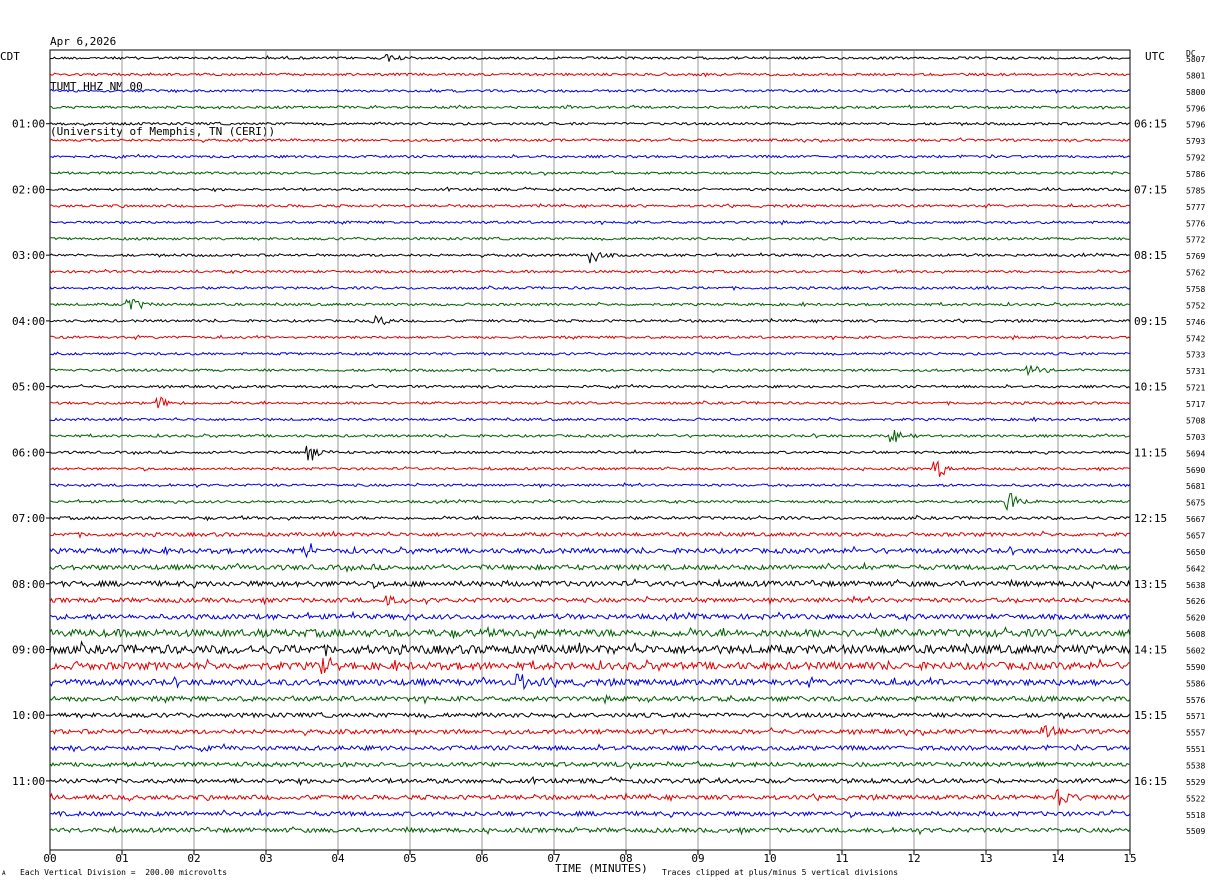  I want to click on dc-offset-label: 5551, so click(1195, 749).